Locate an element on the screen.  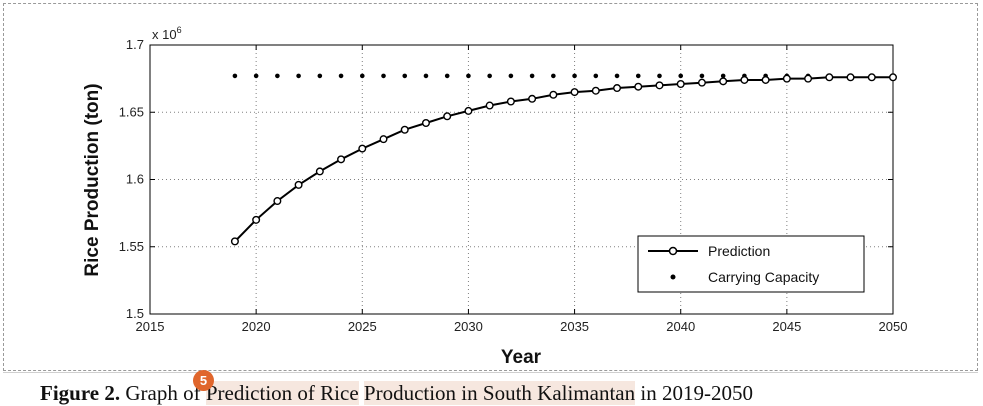
legend-marker-prediction is located at coordinates (673, 251).